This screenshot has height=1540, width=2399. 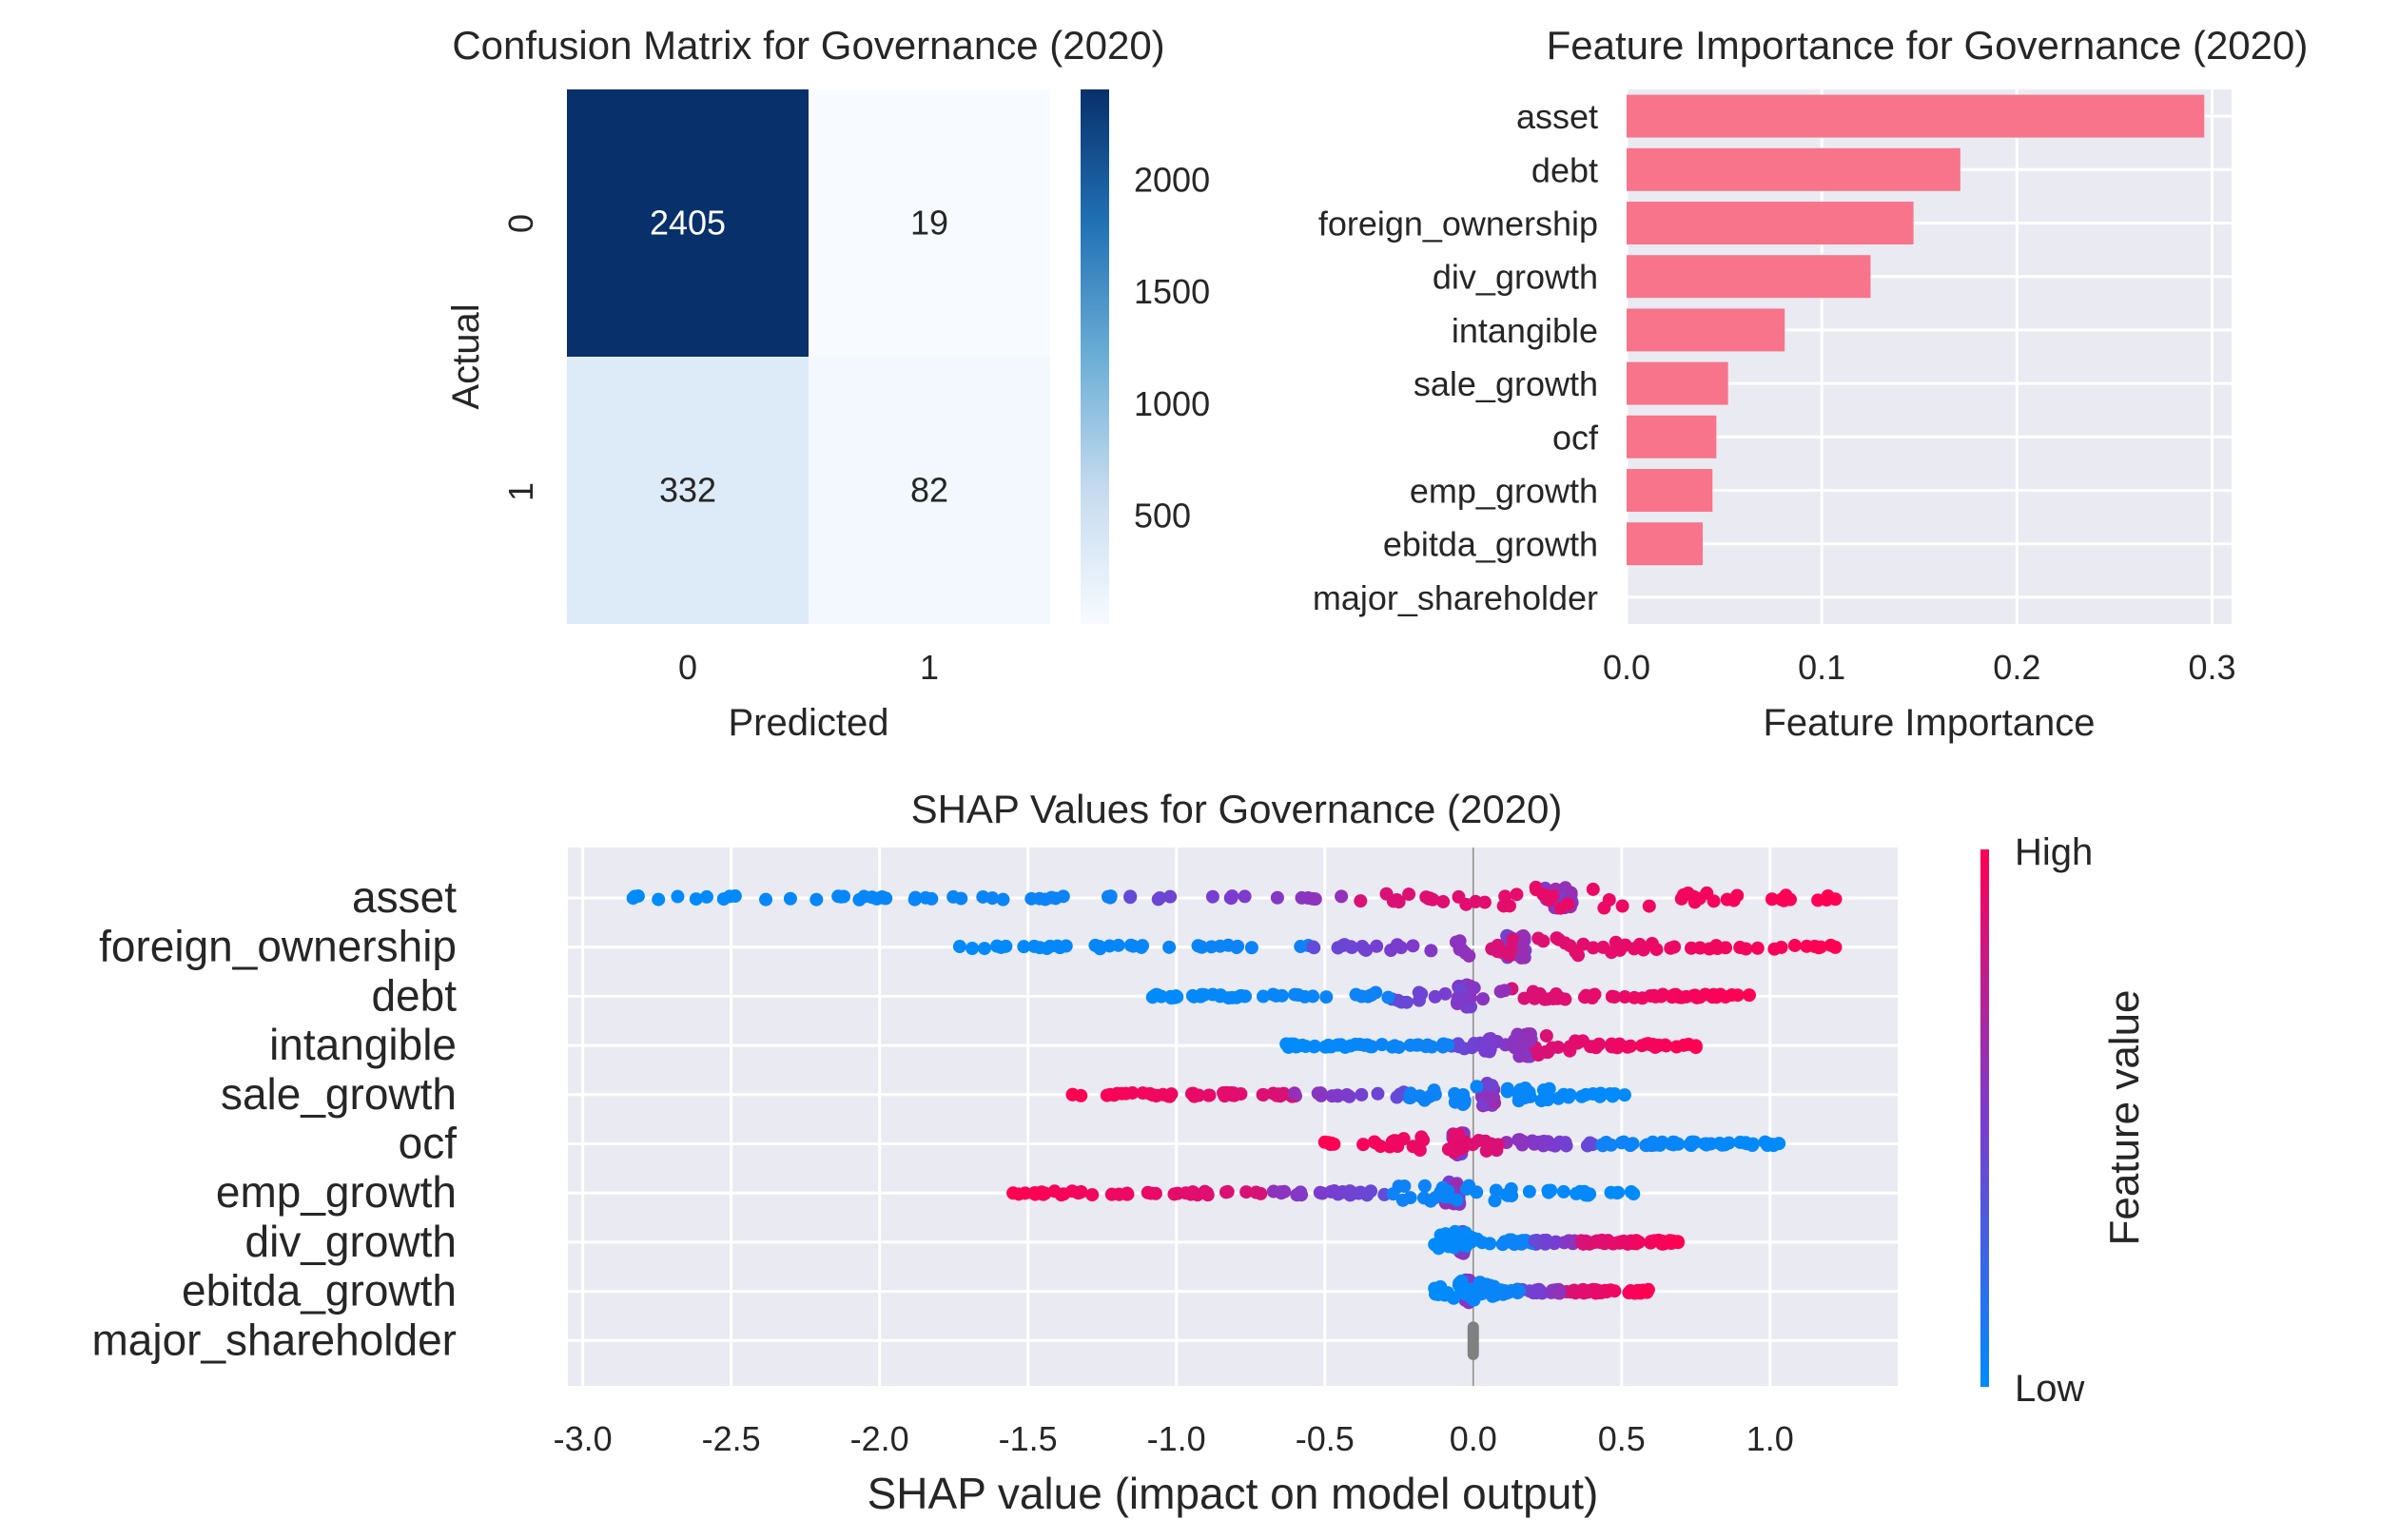 I want to click on fi-bars, so click(x=1916, y=330).